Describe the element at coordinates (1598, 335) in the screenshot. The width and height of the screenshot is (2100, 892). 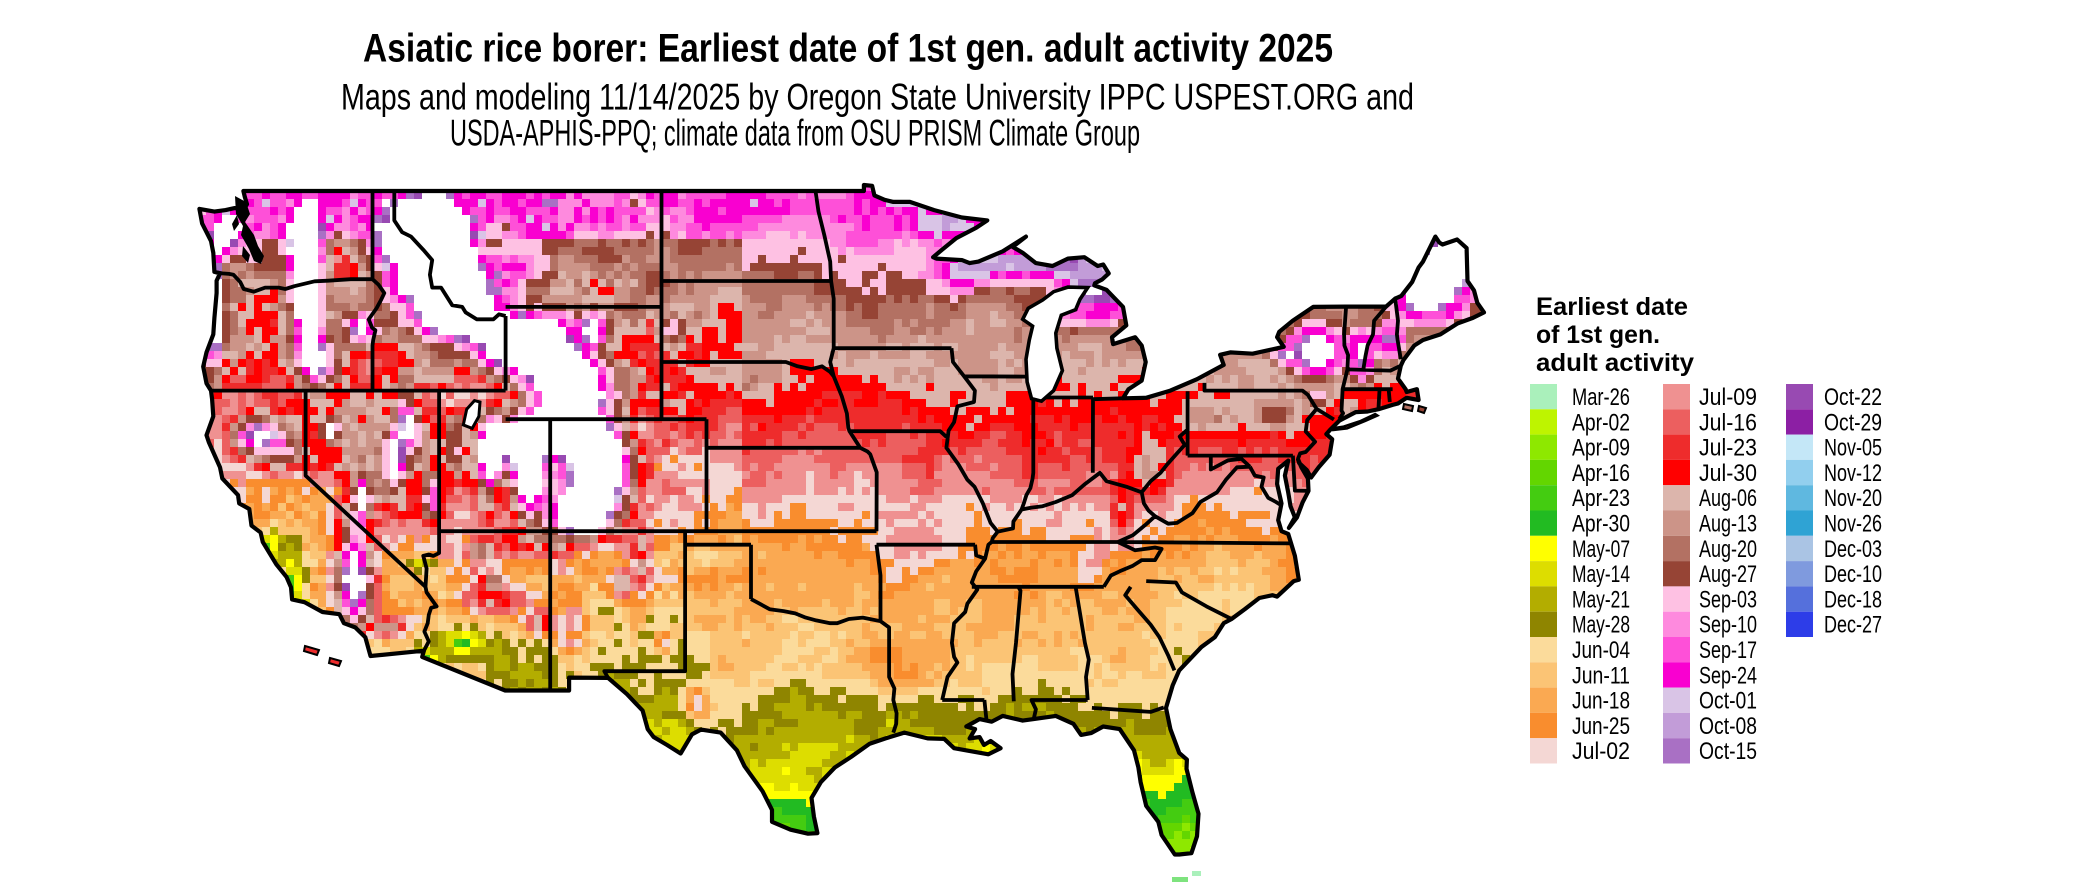
I see `svg-text: of 1st gen.` at that location.